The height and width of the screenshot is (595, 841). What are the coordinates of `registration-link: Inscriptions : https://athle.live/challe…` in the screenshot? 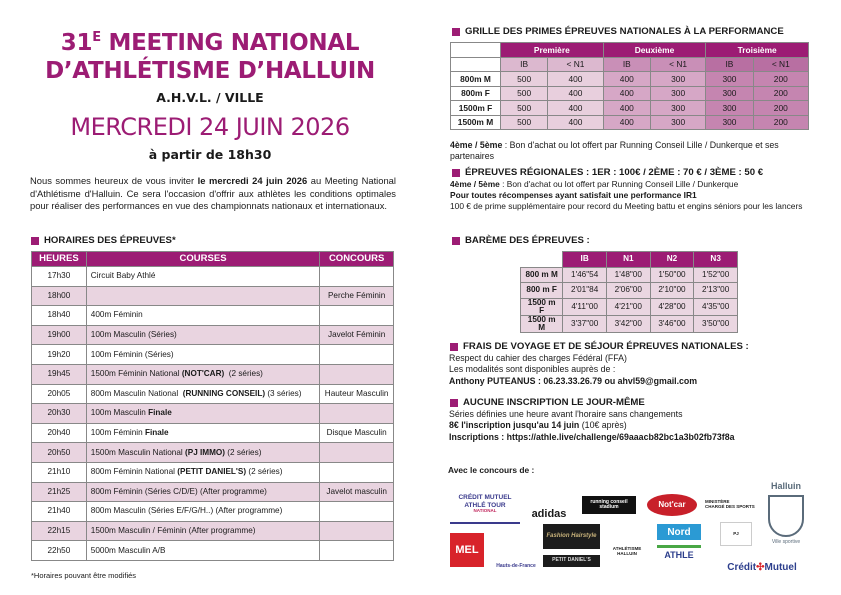 It's located at (592, 436).